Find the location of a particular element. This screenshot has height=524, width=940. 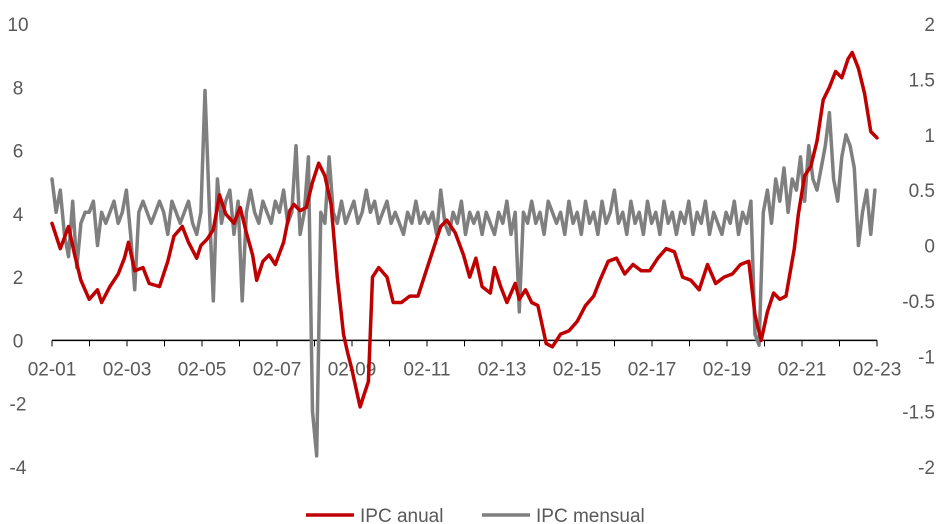

y-right-tick-label: 0 is located at coordinates (929, 247).